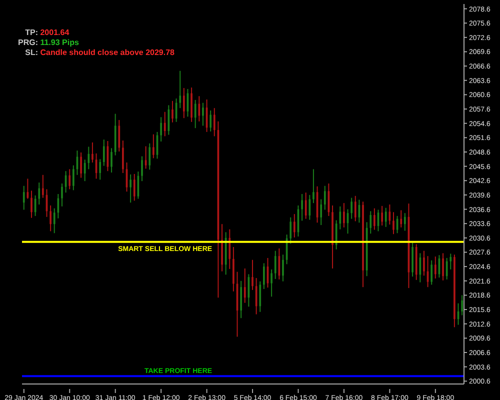 The image size is (500, 400). What do you see at coordinates (47, 33) in the screenshot?
I see `annotation: TP: 2001.64` at bounding box center [47, 33].